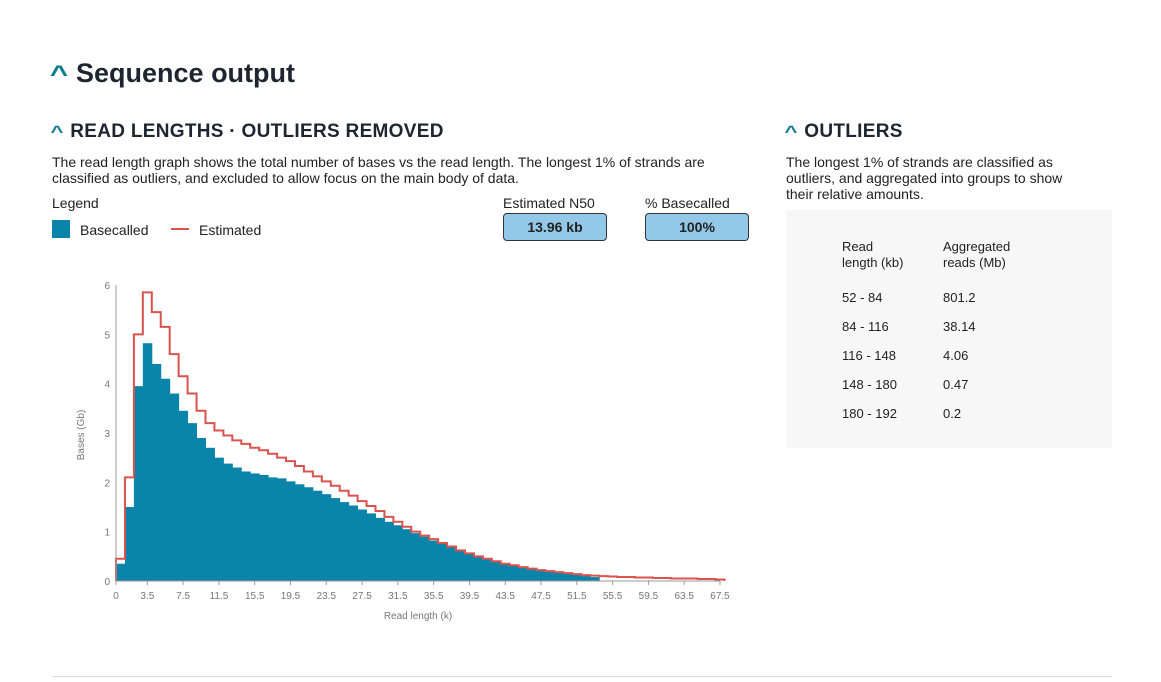 Image resolution: width=1161 pixels, height=682 pixels. I want to click on x-tick-label: 35.5, so click(434, 596).